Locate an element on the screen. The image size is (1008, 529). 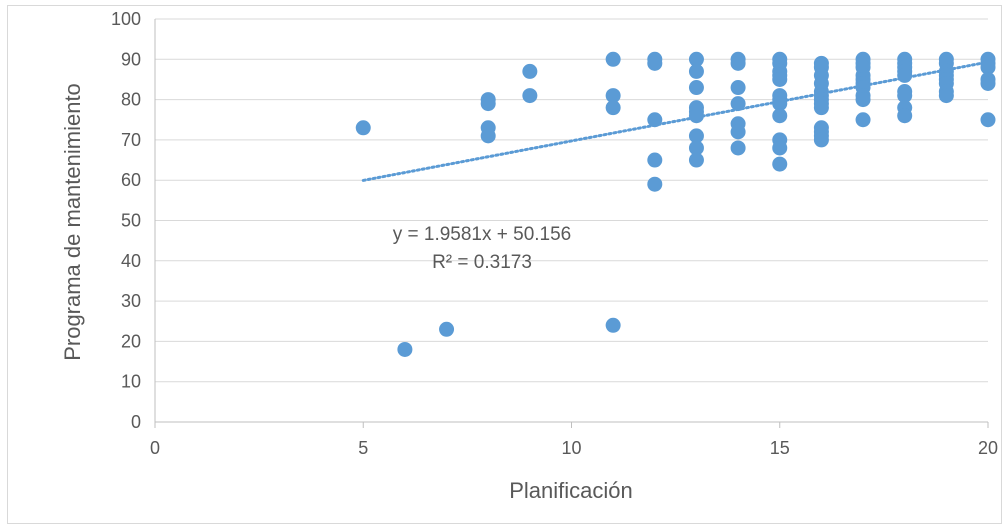
y-axis-title: Programa de mantenimiento is located at coordinates (72, 222).